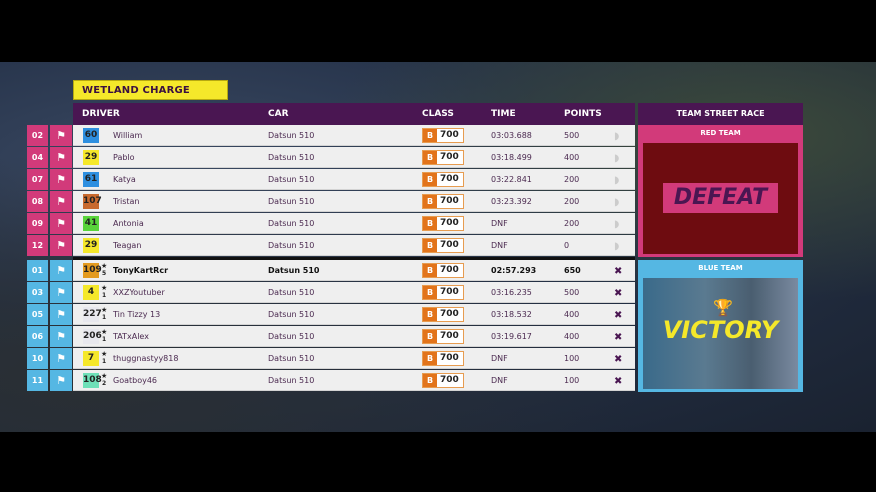  What do you see at coordinates (104, 270) in the screenshot?
I see `star-icon: ★ 5` at bounding box center [104, 270].